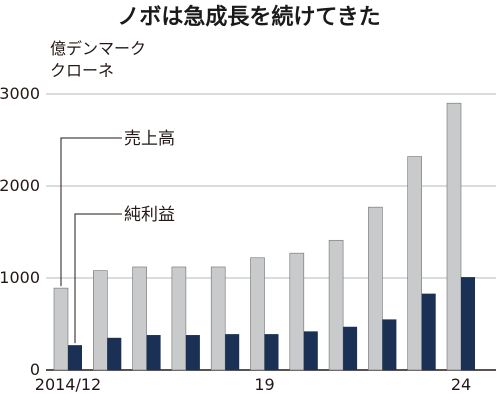 The height and width of the screenshot is (403, 498). I want to click on y-tick-label: 1000, so click(20, 277).